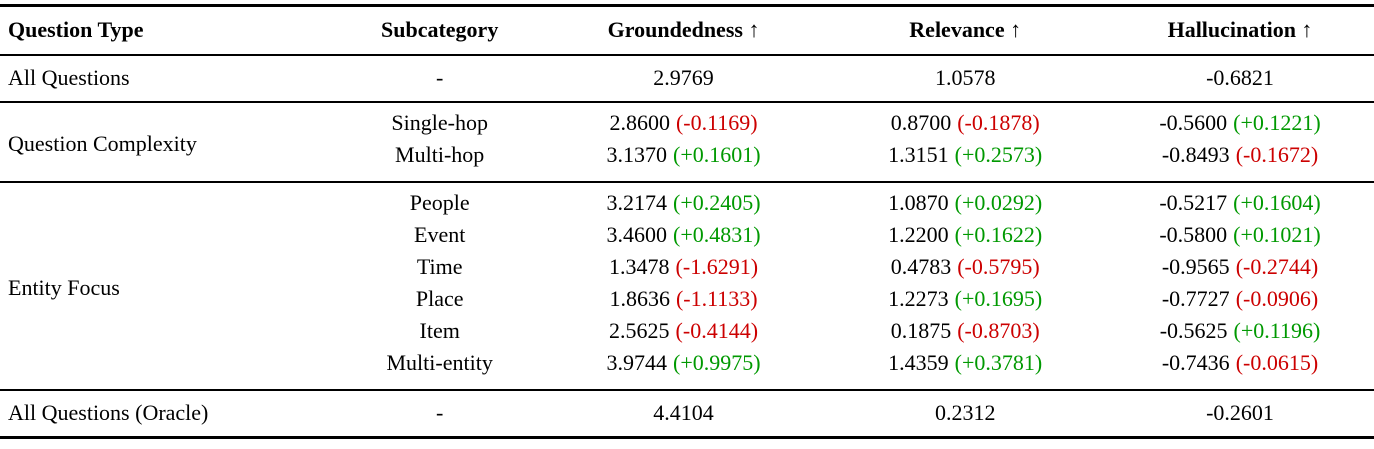  I want to click on metric-delta: (-0.2744), so click(1277, 266).